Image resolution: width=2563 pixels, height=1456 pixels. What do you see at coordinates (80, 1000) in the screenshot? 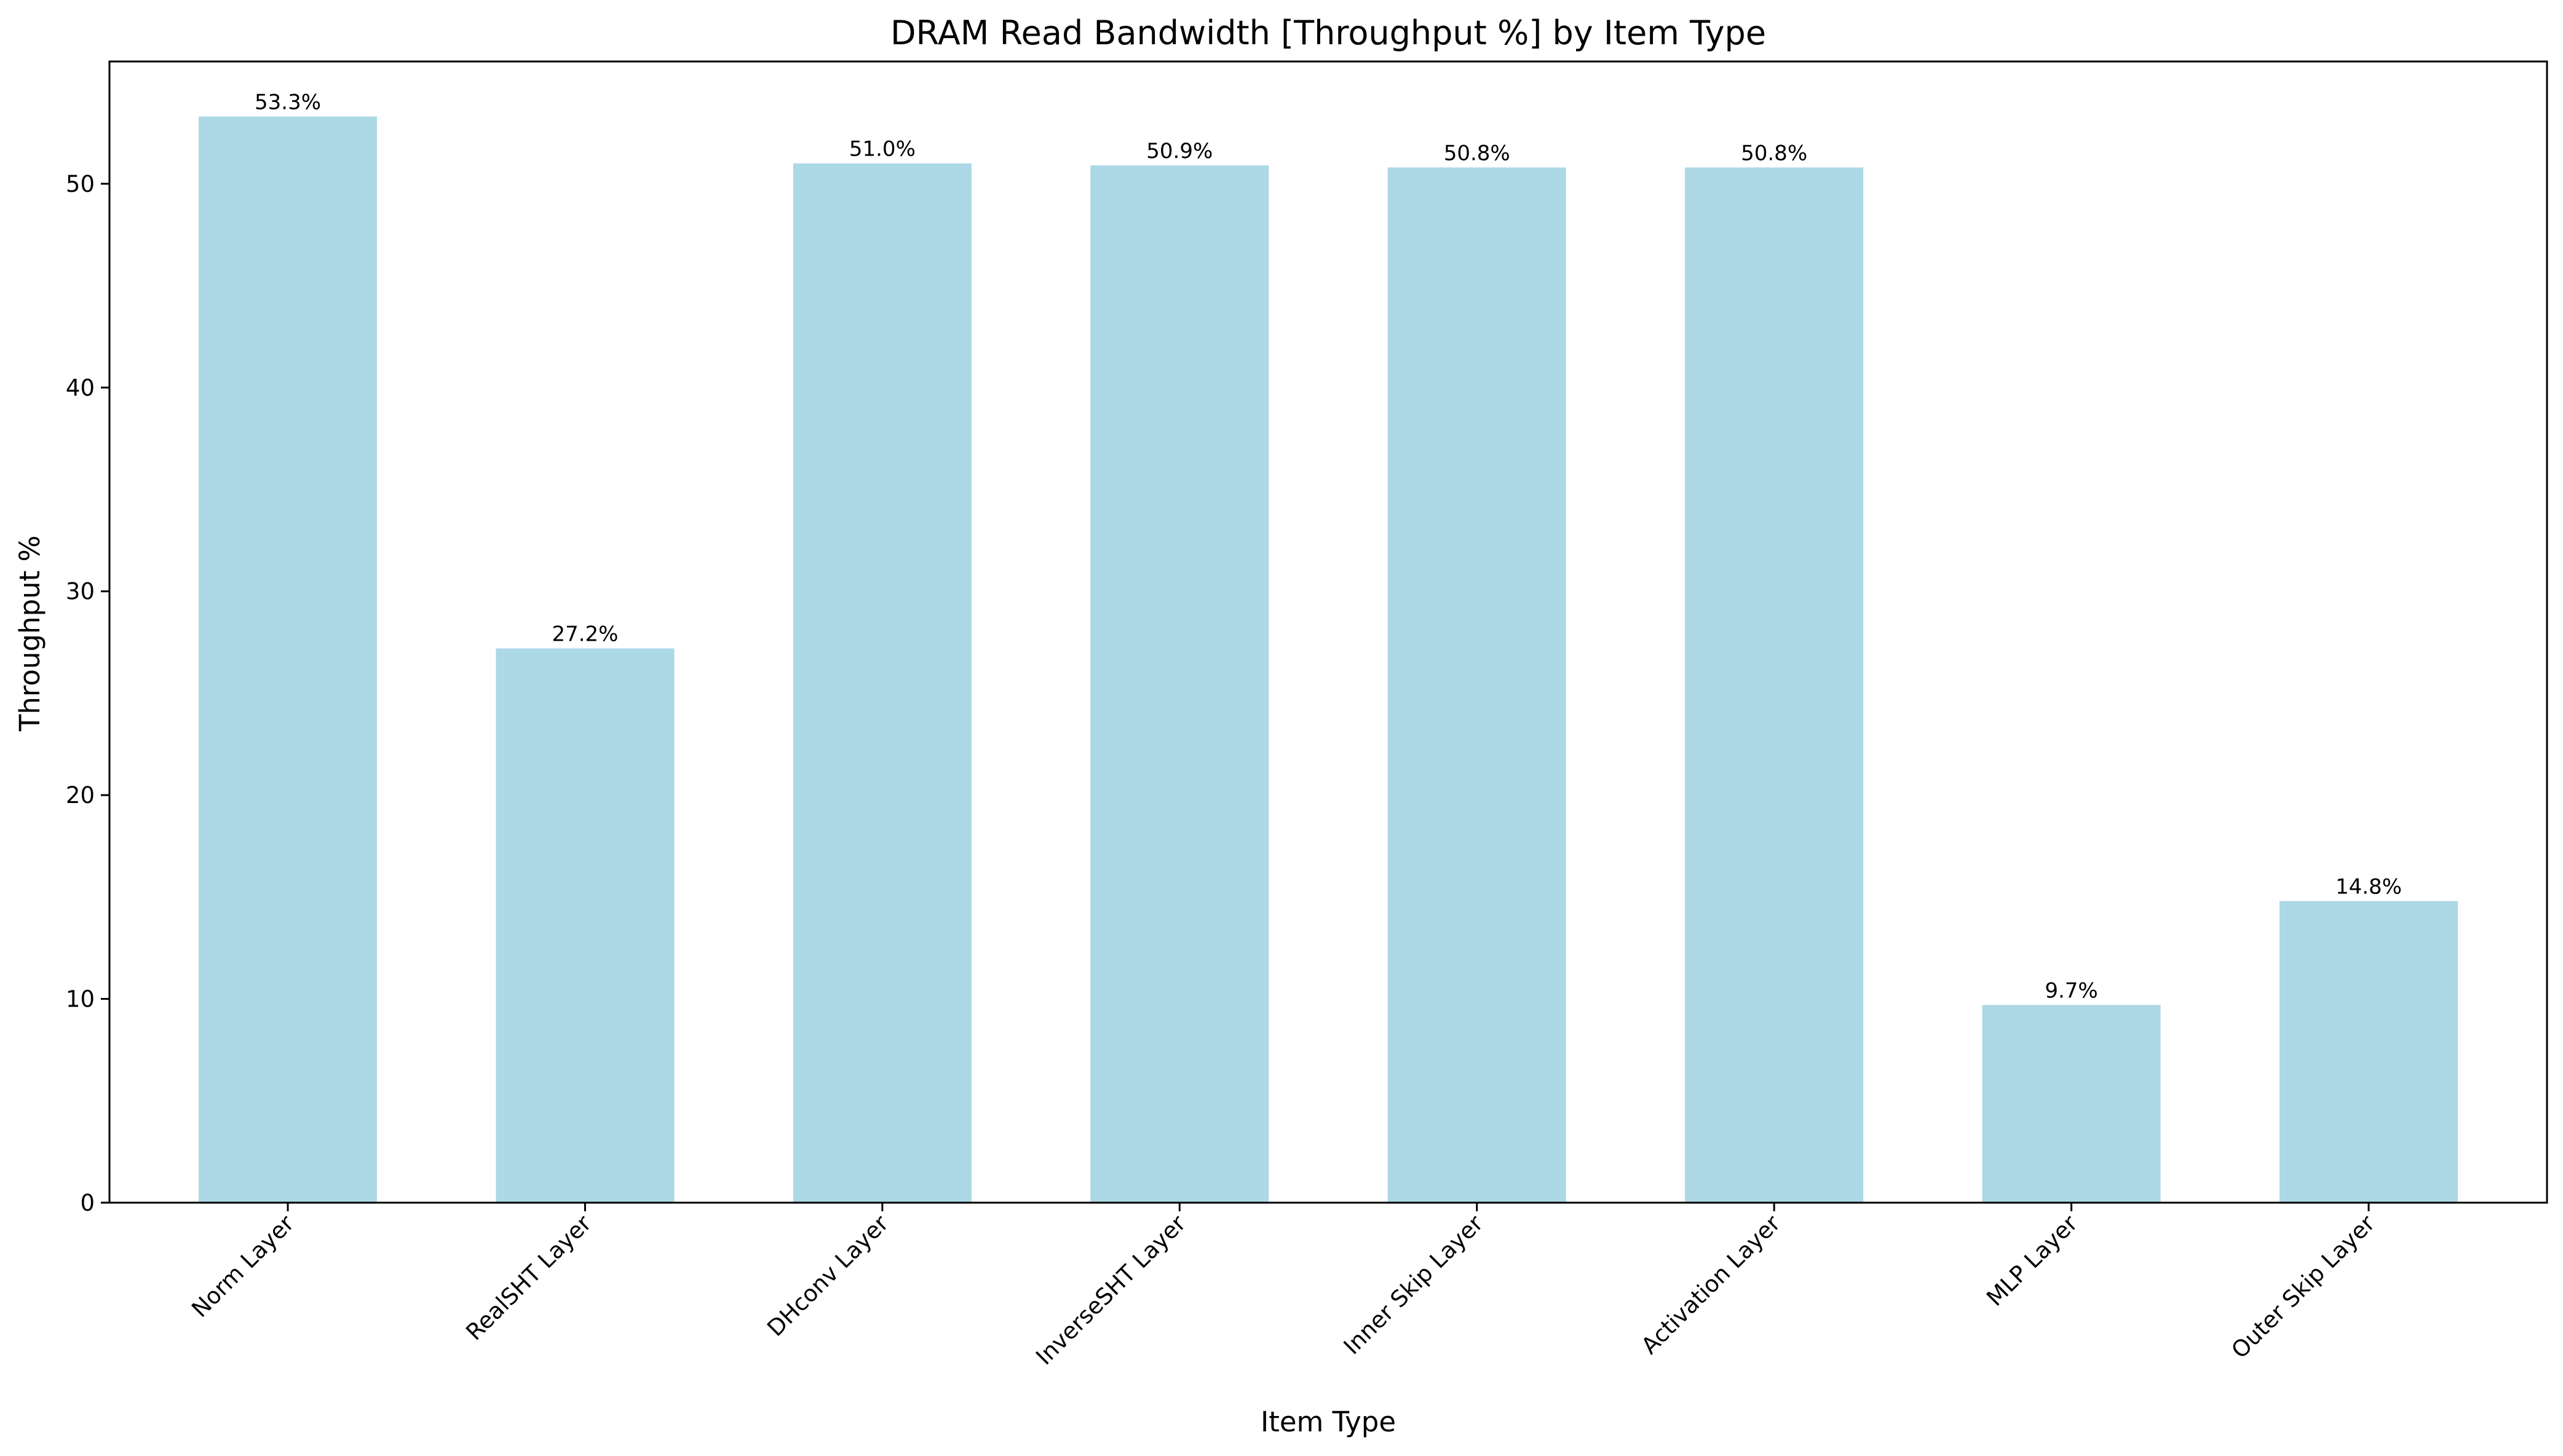
I see `y-tick-label: 10` at bounding box center [80, 1000].